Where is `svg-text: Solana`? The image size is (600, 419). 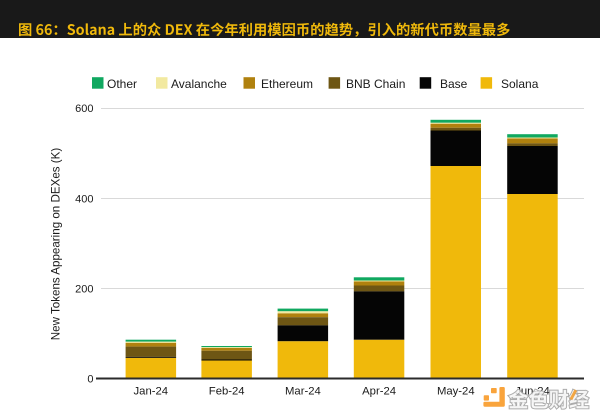
svg-text: Solana is located at coordinates (520, 84).